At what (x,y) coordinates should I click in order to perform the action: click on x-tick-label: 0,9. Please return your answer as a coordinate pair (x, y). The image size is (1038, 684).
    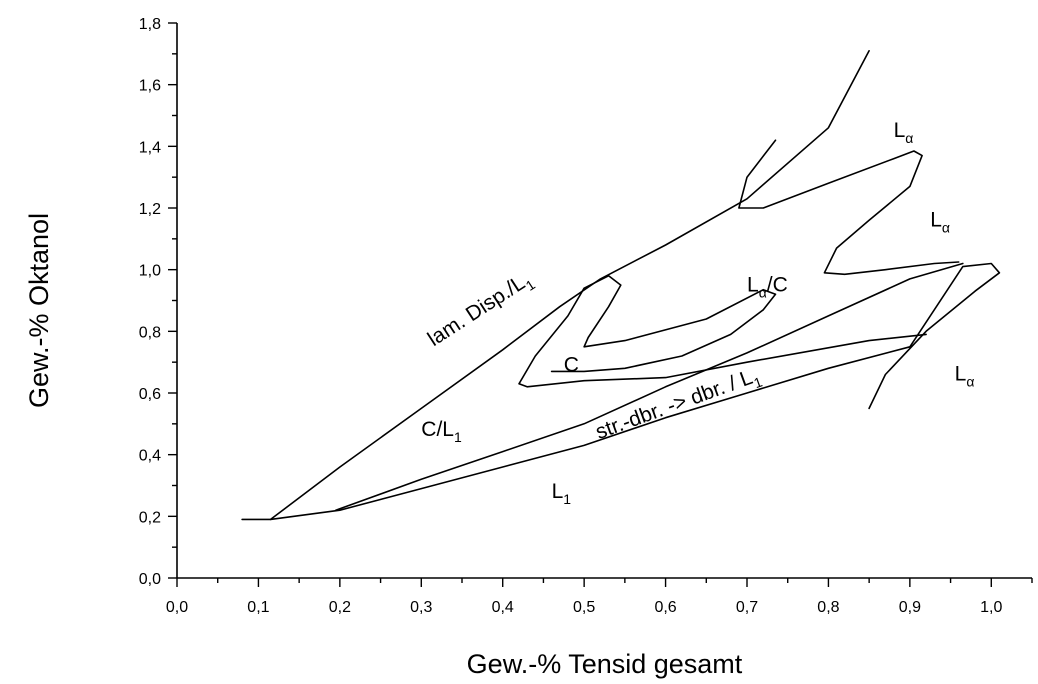
    Looking at the image, I should click on (910, 607).